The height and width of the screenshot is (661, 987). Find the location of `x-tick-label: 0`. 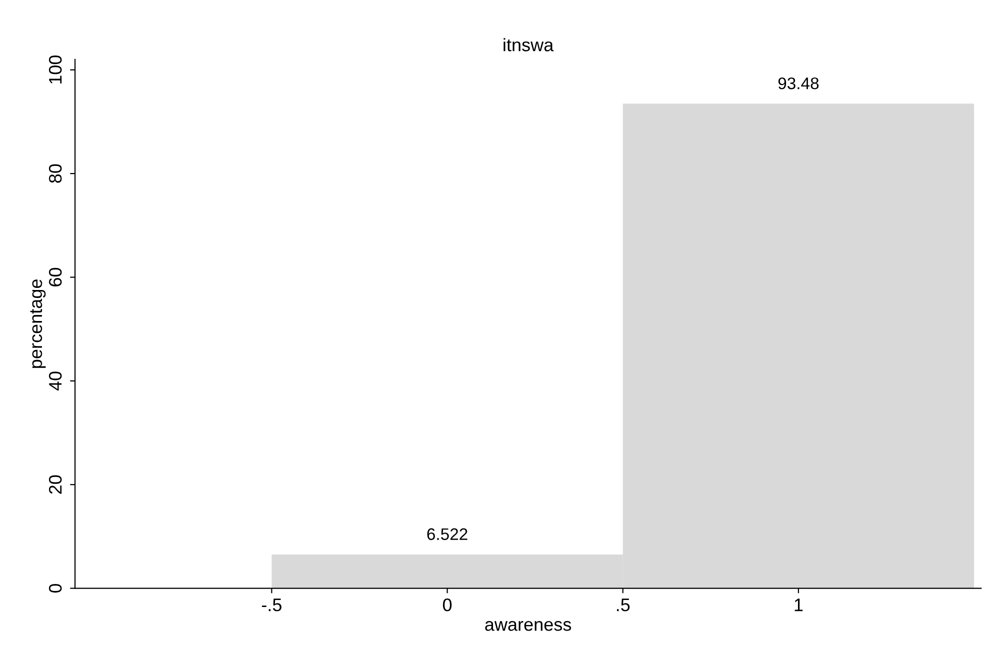

x-tick-label: 0 is located at coordinates (447, 605).